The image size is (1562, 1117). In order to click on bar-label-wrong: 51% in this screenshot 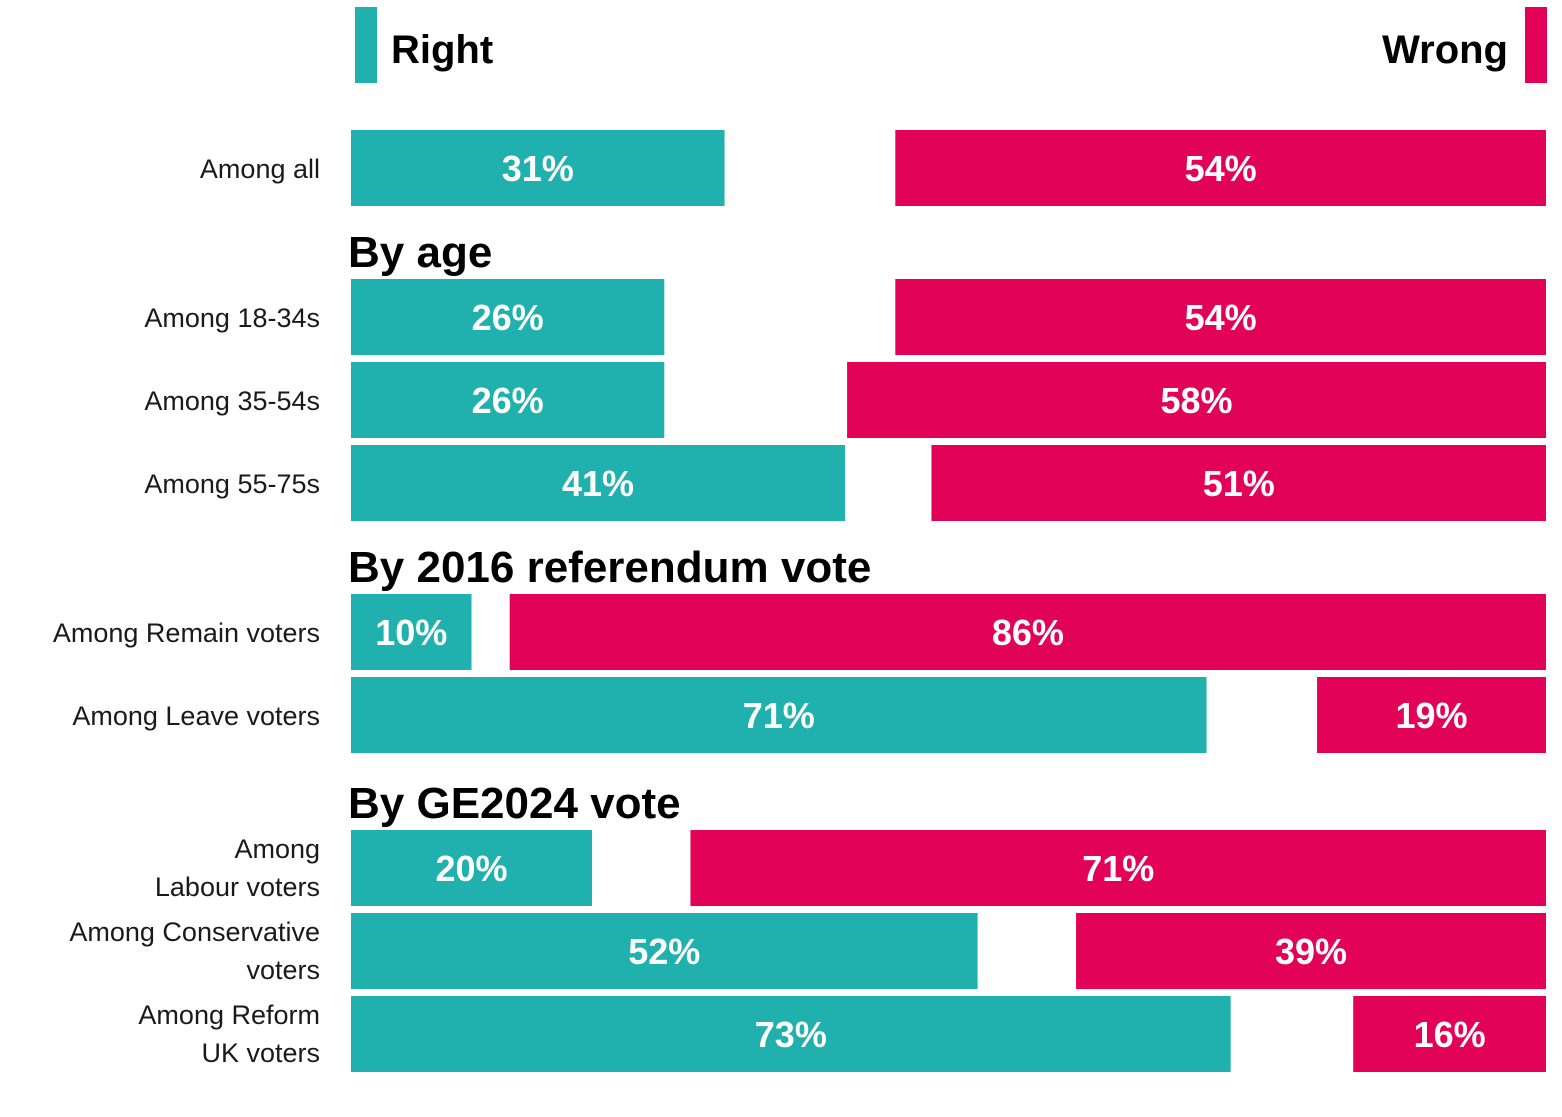, I will do `click(1239, 483)`.